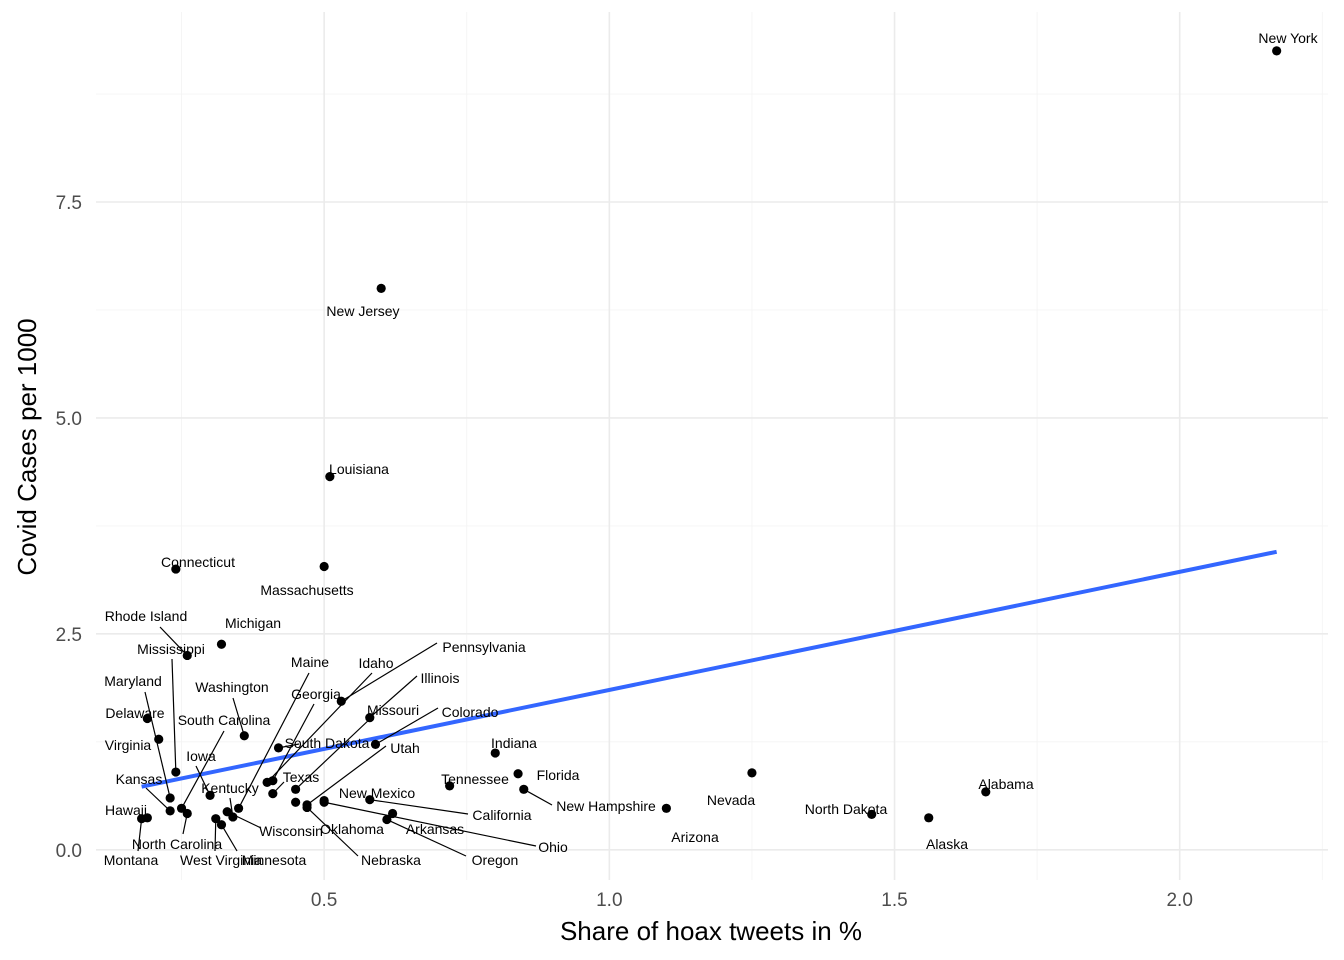  What do you see at coordinates (69, 419) in the screenshot?
I see `y-tick-label: 5.0` at bounding box center [69, 419].